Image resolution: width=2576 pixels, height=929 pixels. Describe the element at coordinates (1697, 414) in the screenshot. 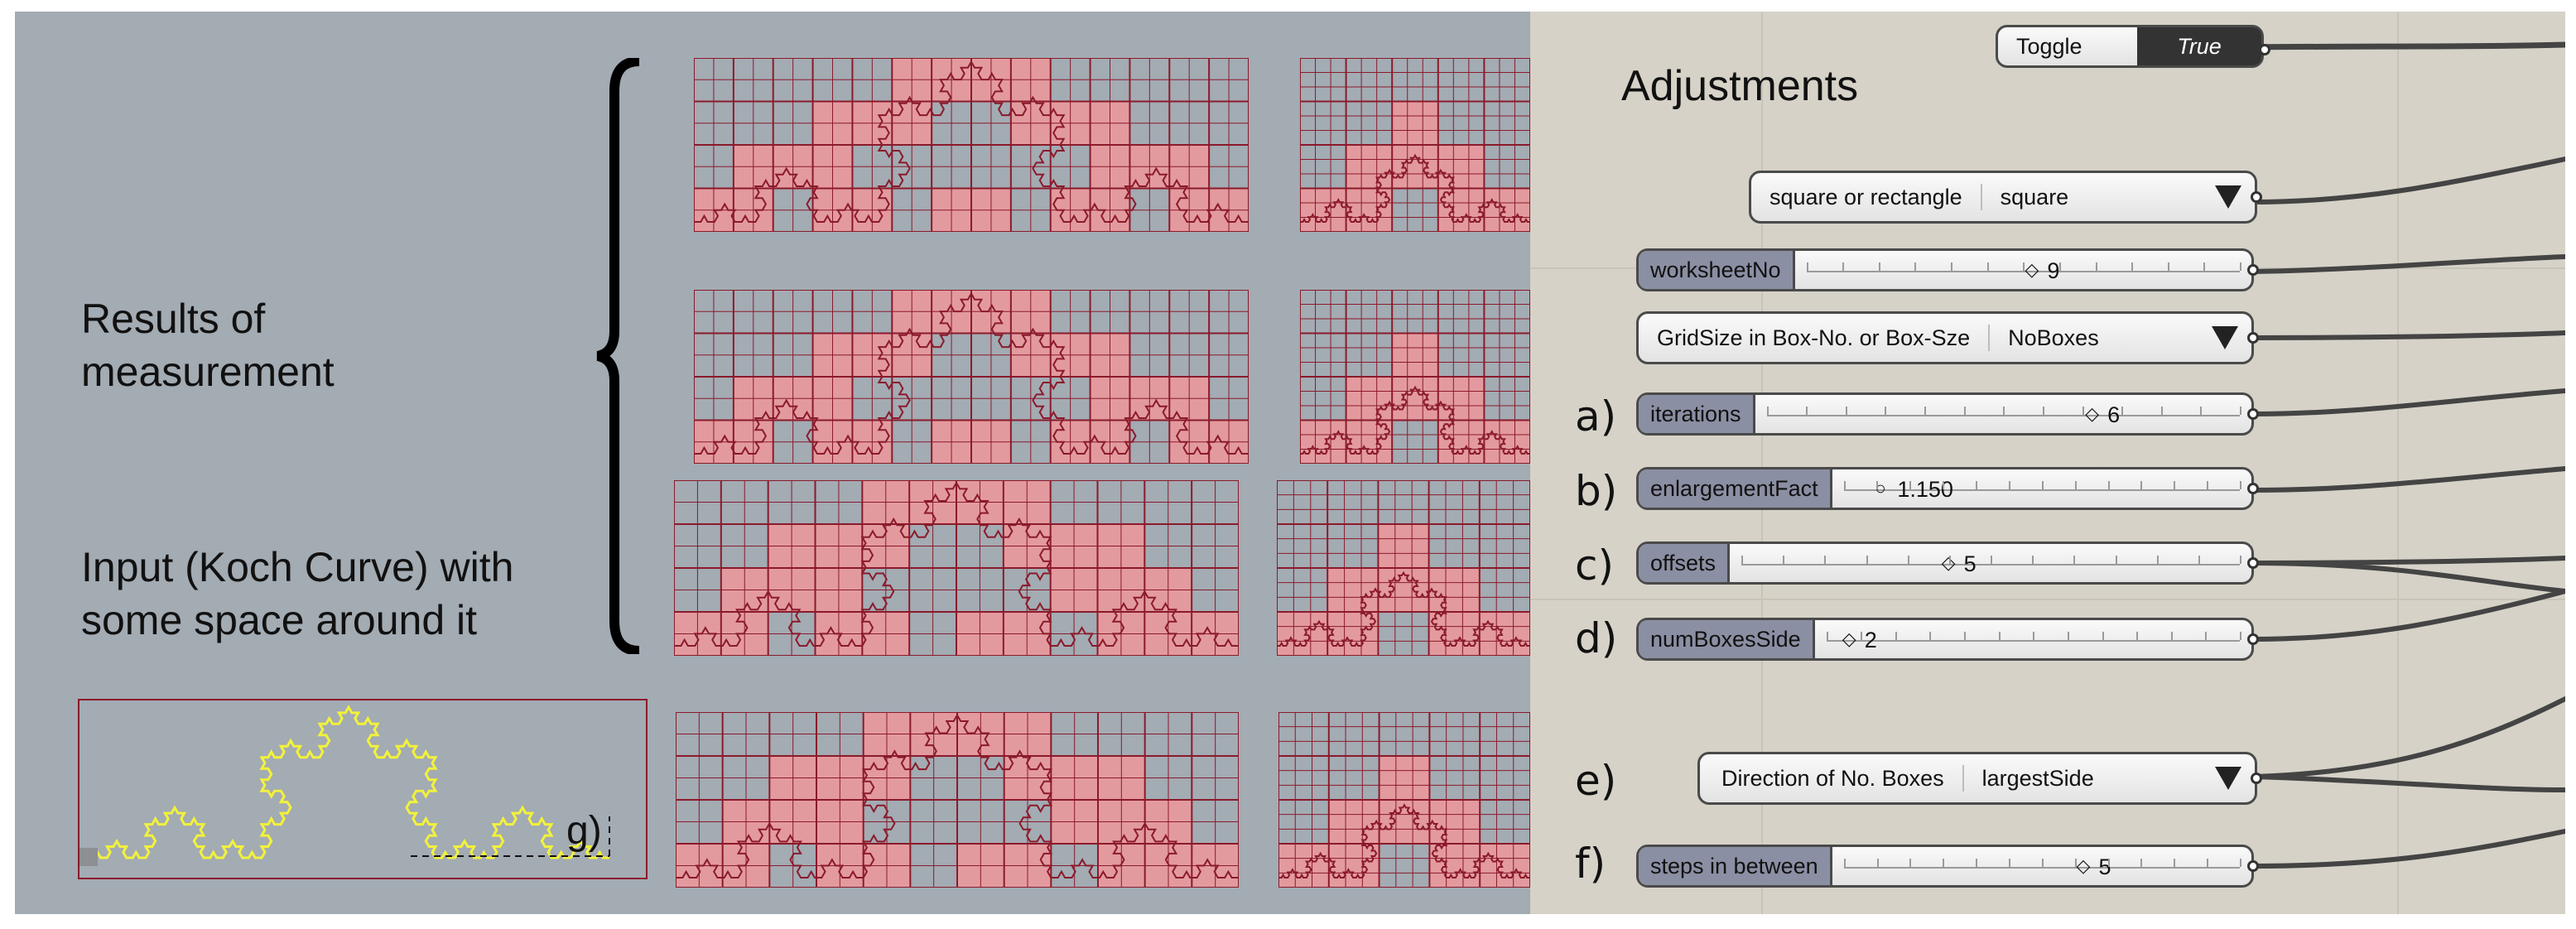

I see `iterations-slider-name: iterations` at that location.